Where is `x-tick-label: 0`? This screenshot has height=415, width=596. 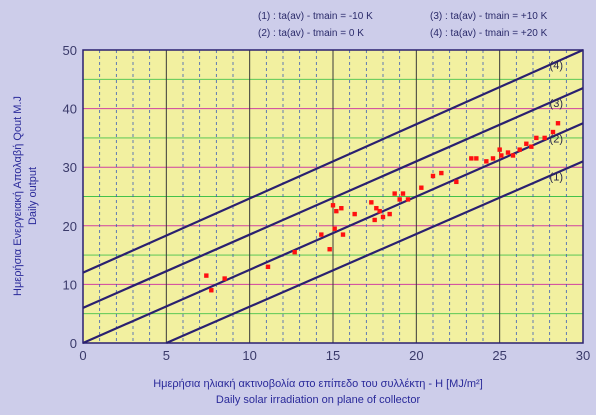 x-tick-label: 0 is located at coordinates (82, 355).